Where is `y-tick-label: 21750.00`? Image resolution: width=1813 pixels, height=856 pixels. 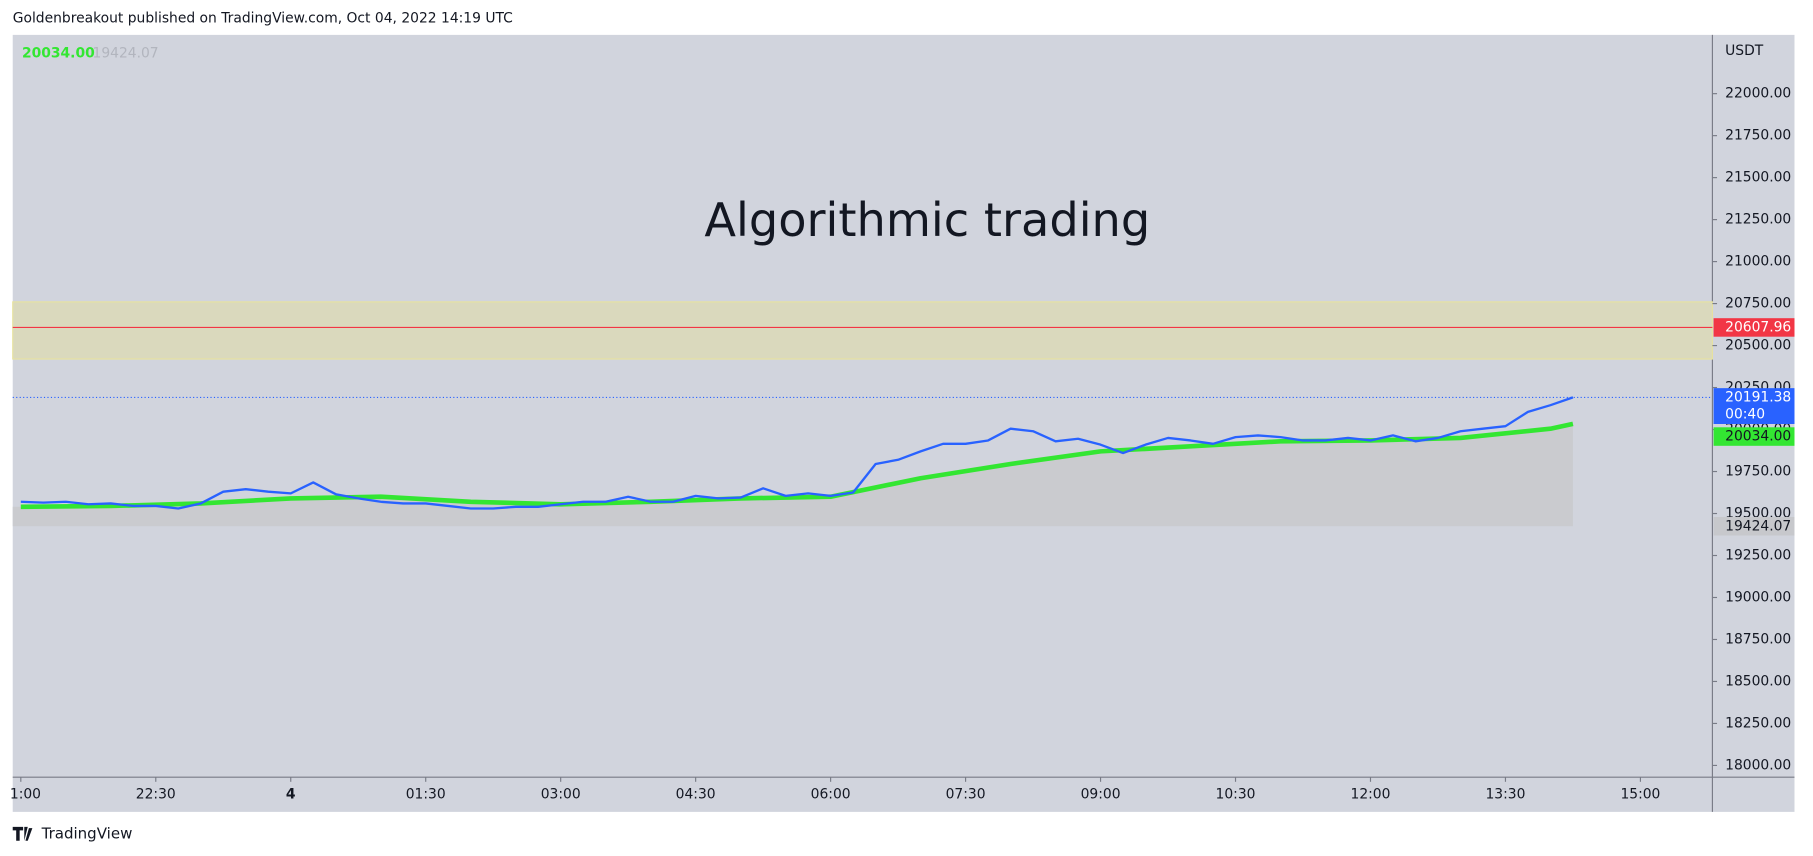
y-tick-label: 21750.00 is located at coordinates (1758, 136).